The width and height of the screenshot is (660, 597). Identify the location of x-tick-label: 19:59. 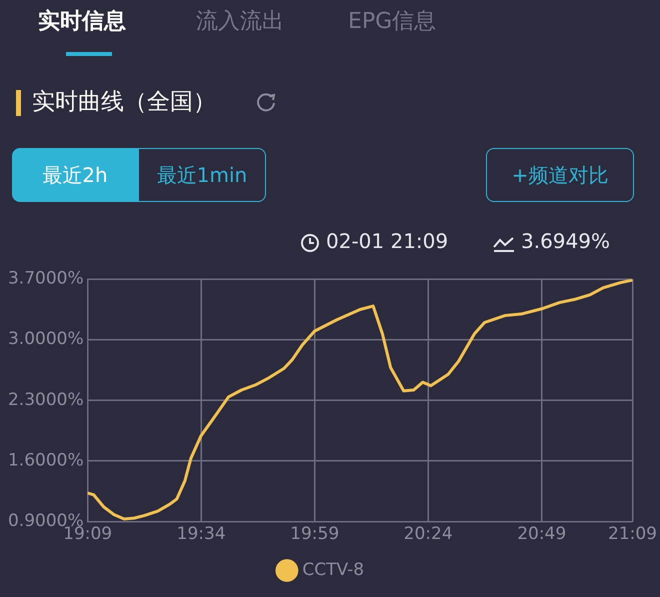
(315, 534).